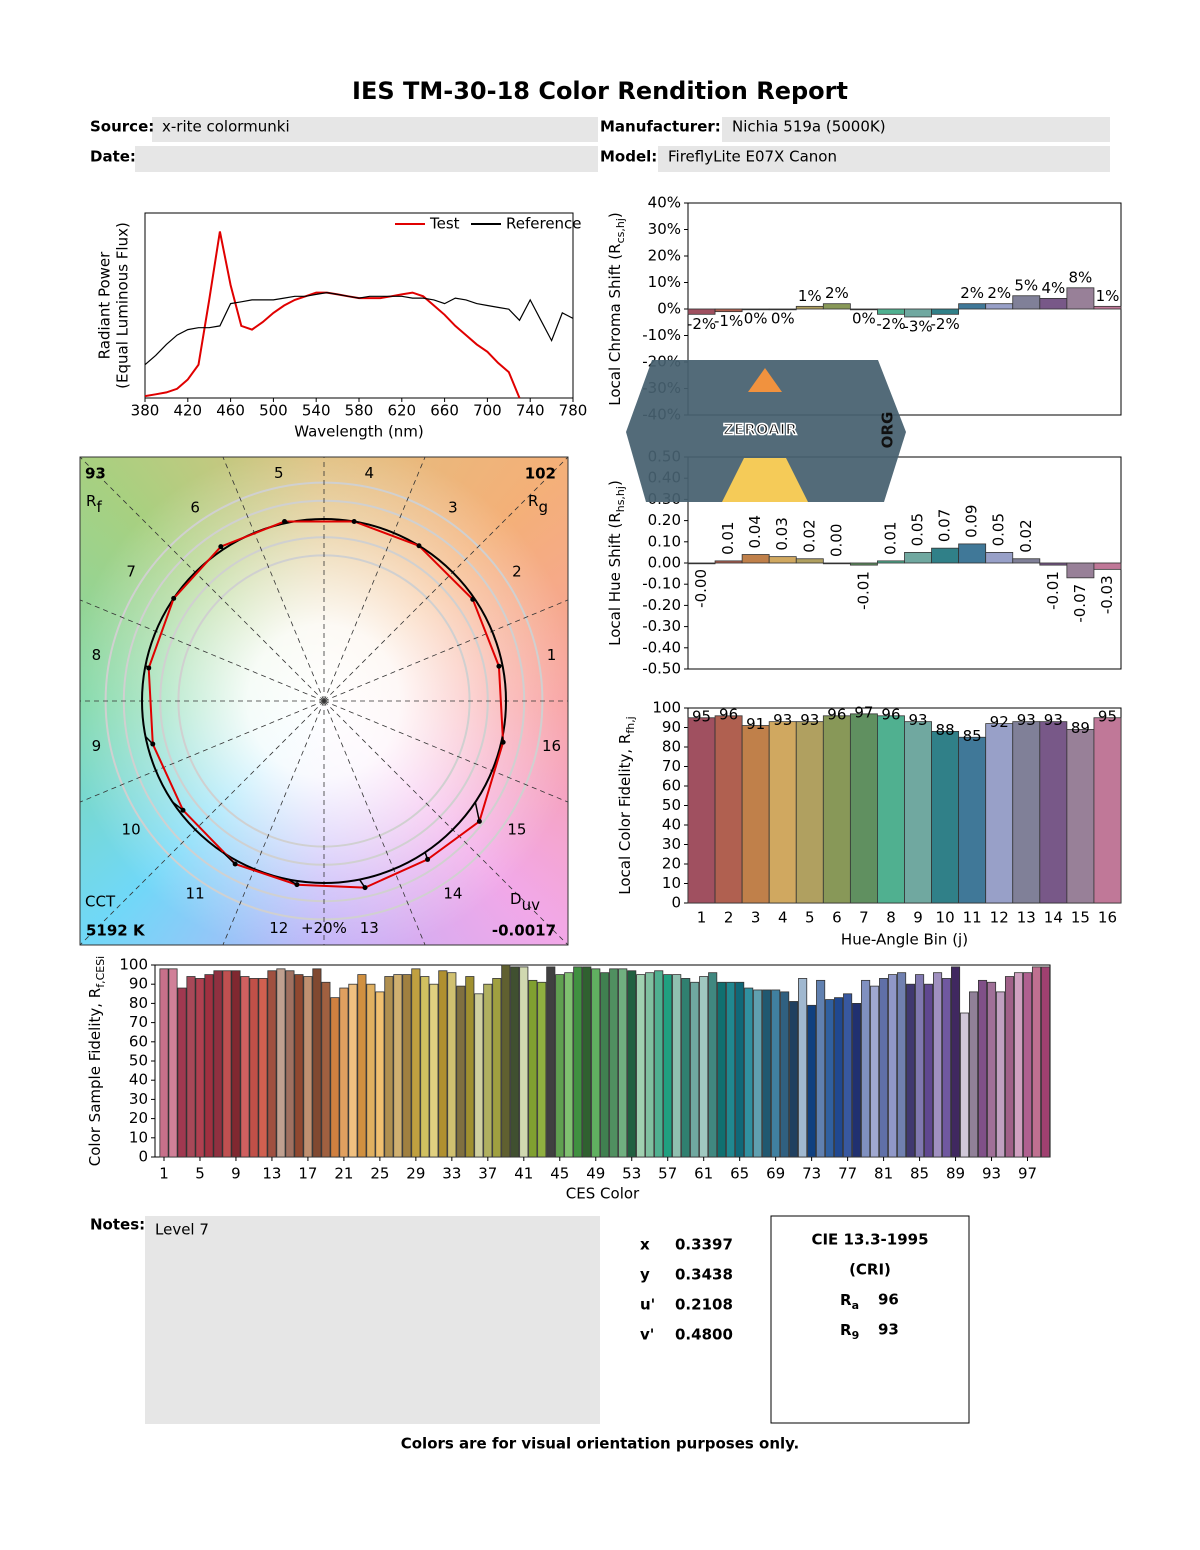  What do you see at coordinates (782, 720) in the screenshot?
I see `value-label: 93` at bounding box center [782, 720].